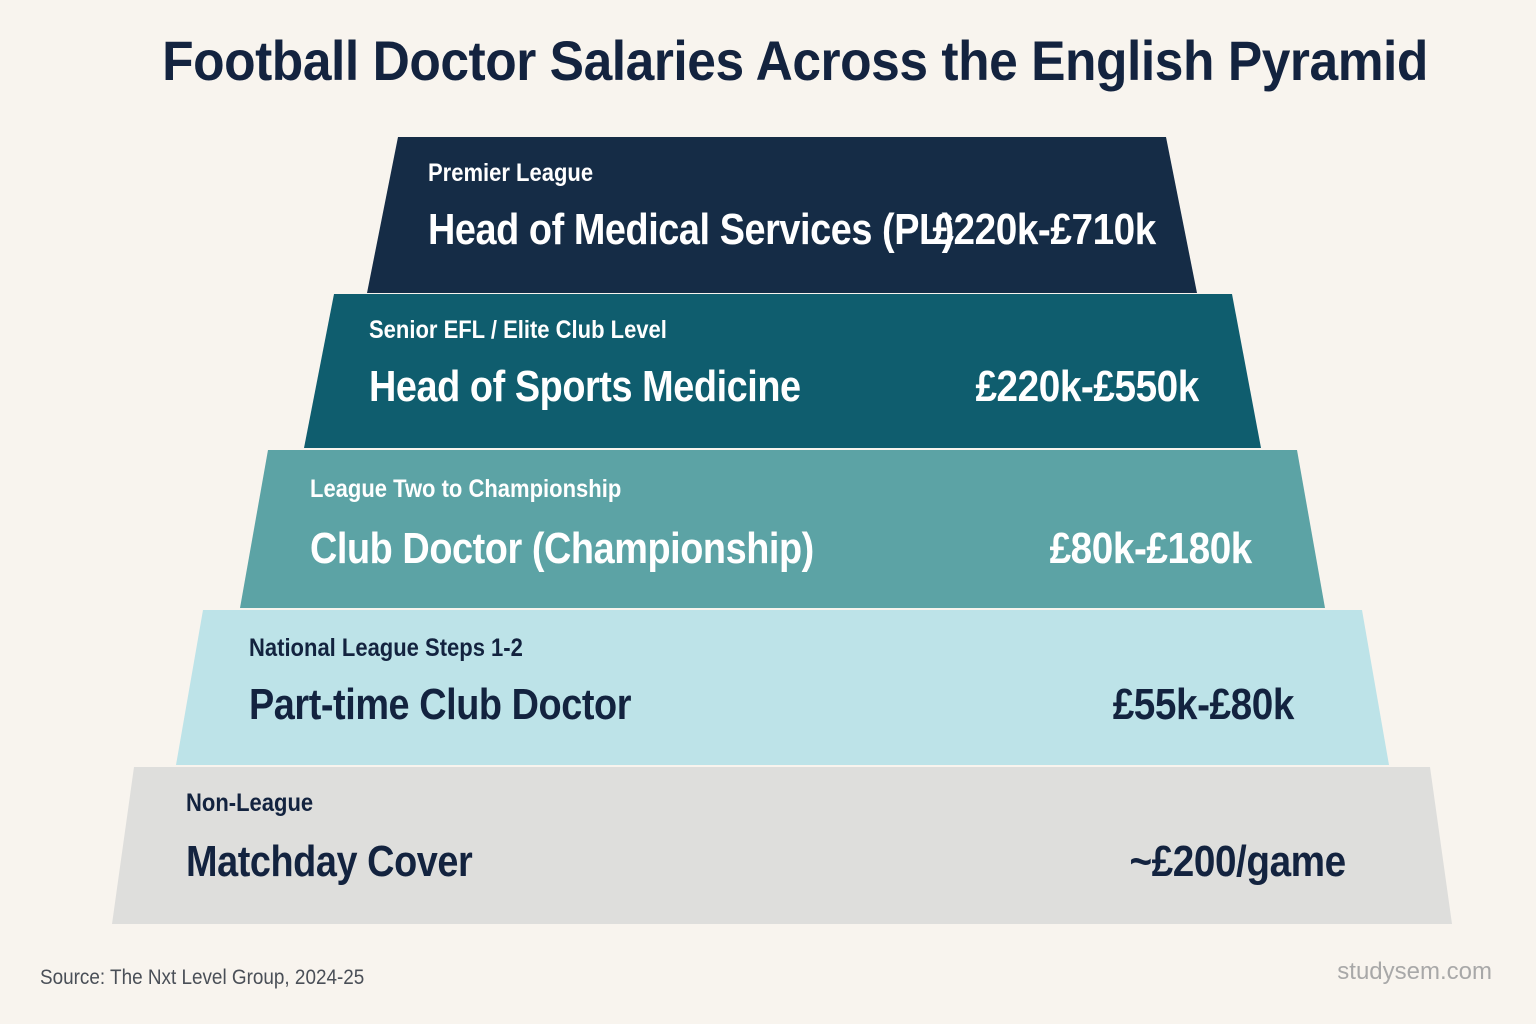 The height and width of the screenshot is (1024, 1536). What do you see at coordinates (466, 489) in the screenshot?
I see `tier-league-label: League Two to Championship` at bounding box center [466, 489].